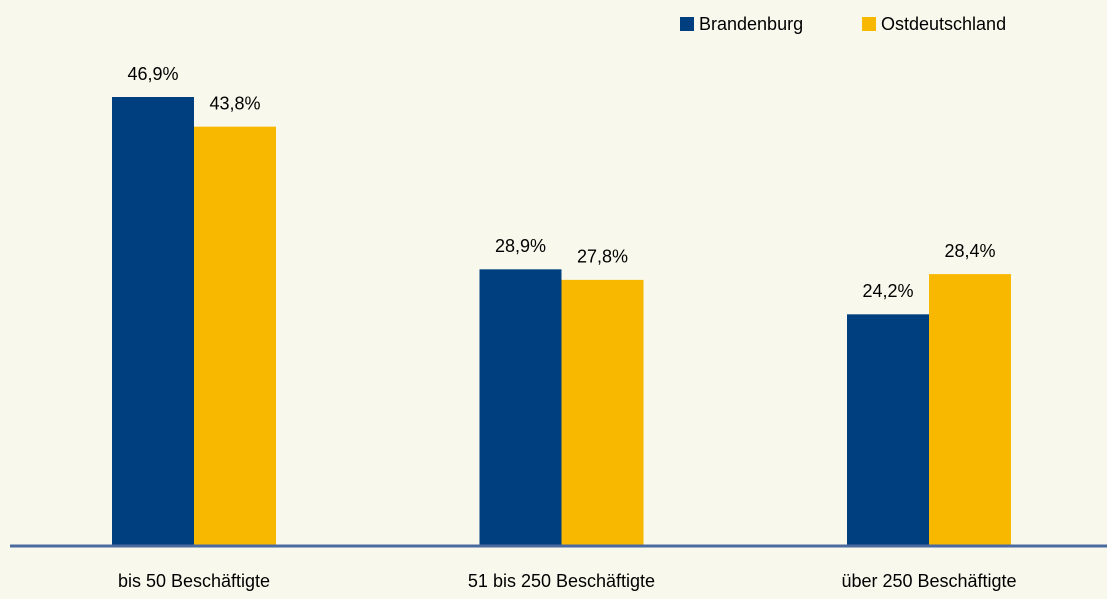  Describe the element at coordinates (234, 103) in the screenshot. I see `data-label: 43,8%` at that location.